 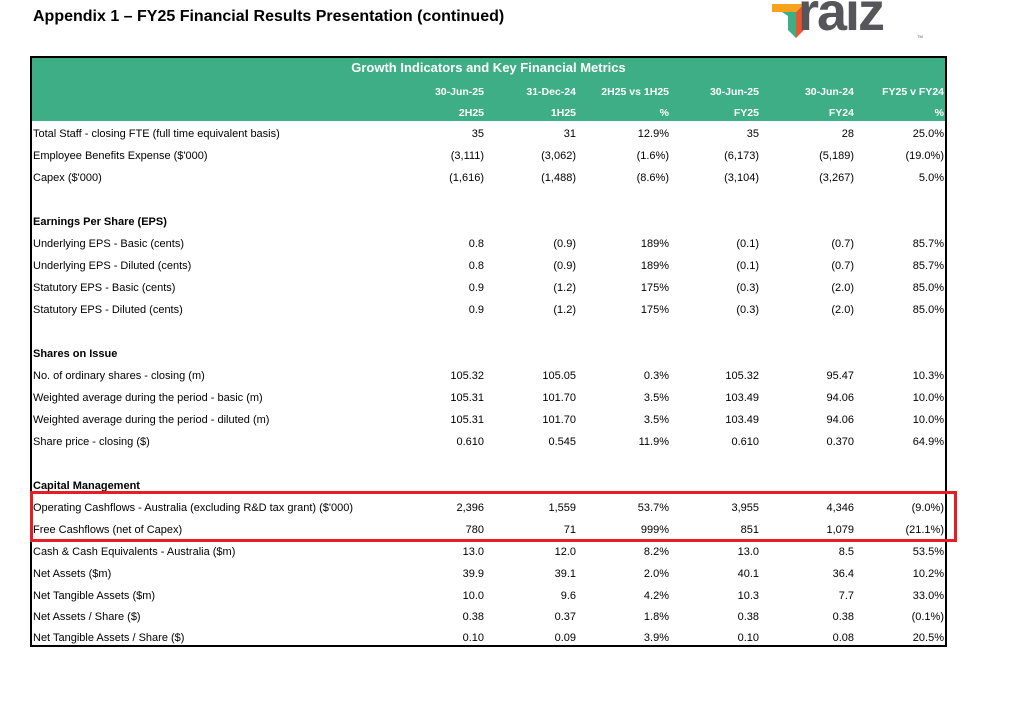 I want to click on row-label: Net Assets / Share ($), so click(x=87, y=617).